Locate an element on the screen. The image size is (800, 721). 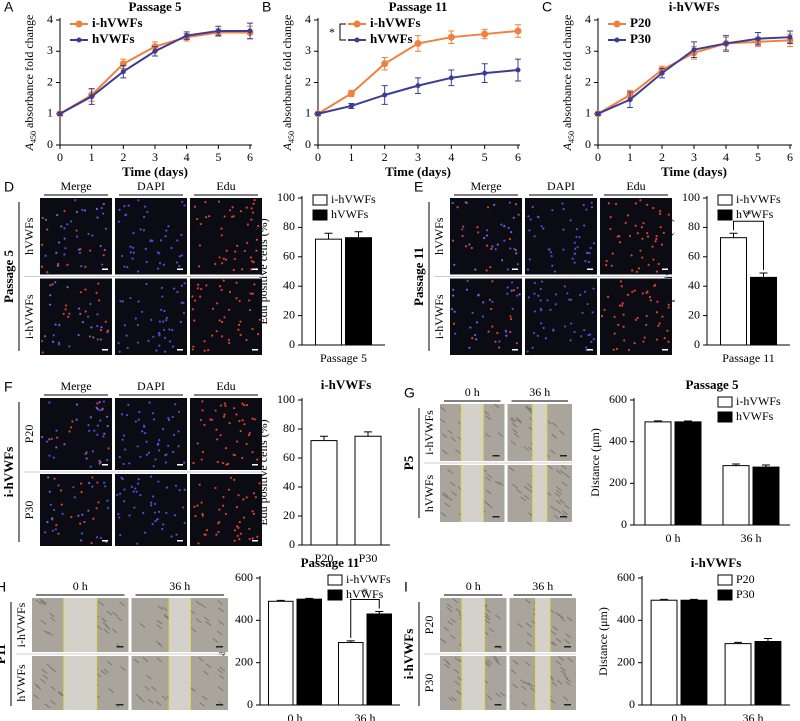
error-bar is located at coordinates (328, 236).